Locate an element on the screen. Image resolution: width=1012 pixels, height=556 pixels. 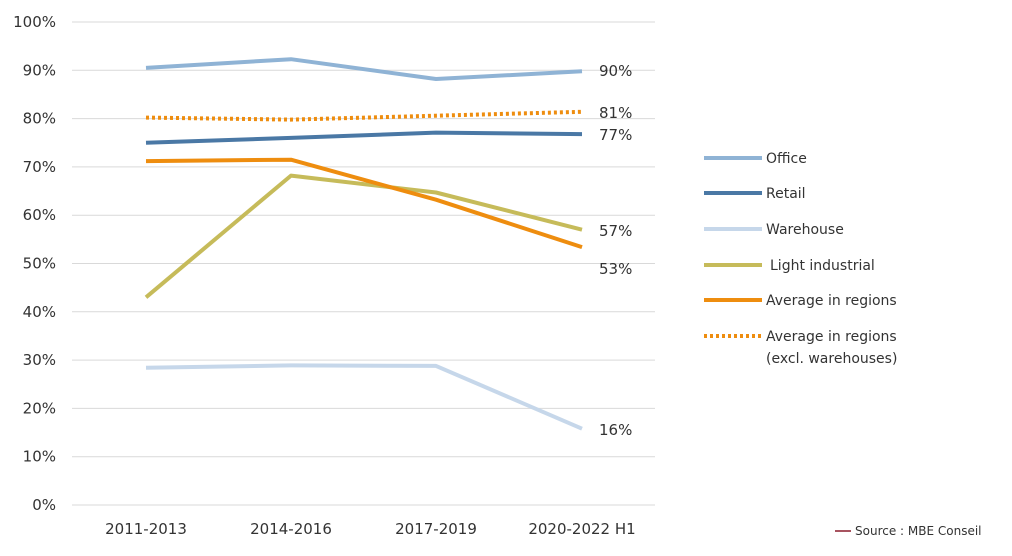
legend-label: Retail is located at coordinates (786, 194).